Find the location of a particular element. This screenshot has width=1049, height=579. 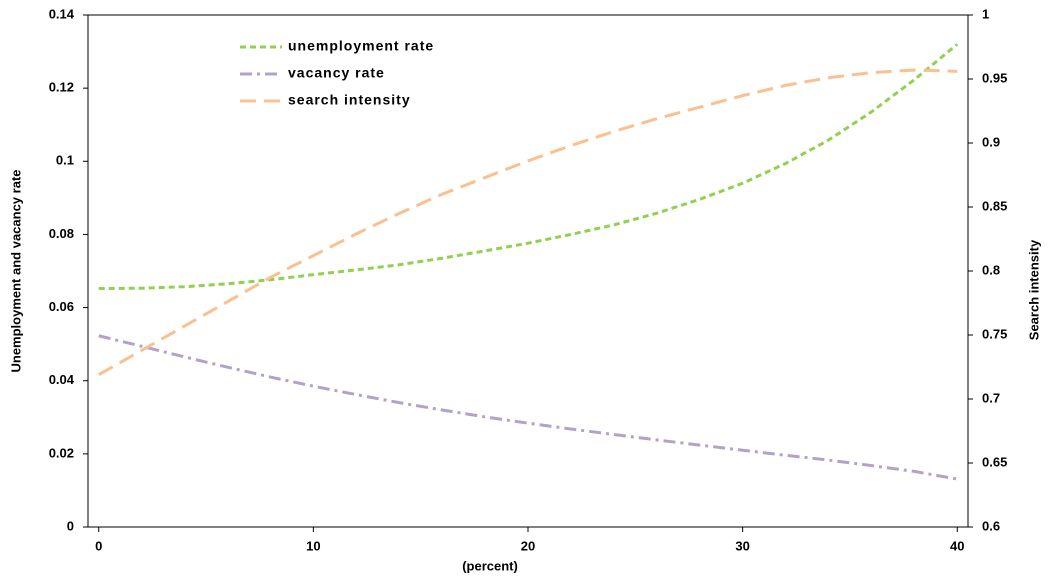

y-tick-label: 0.12 is located at coordinates (61, 87).